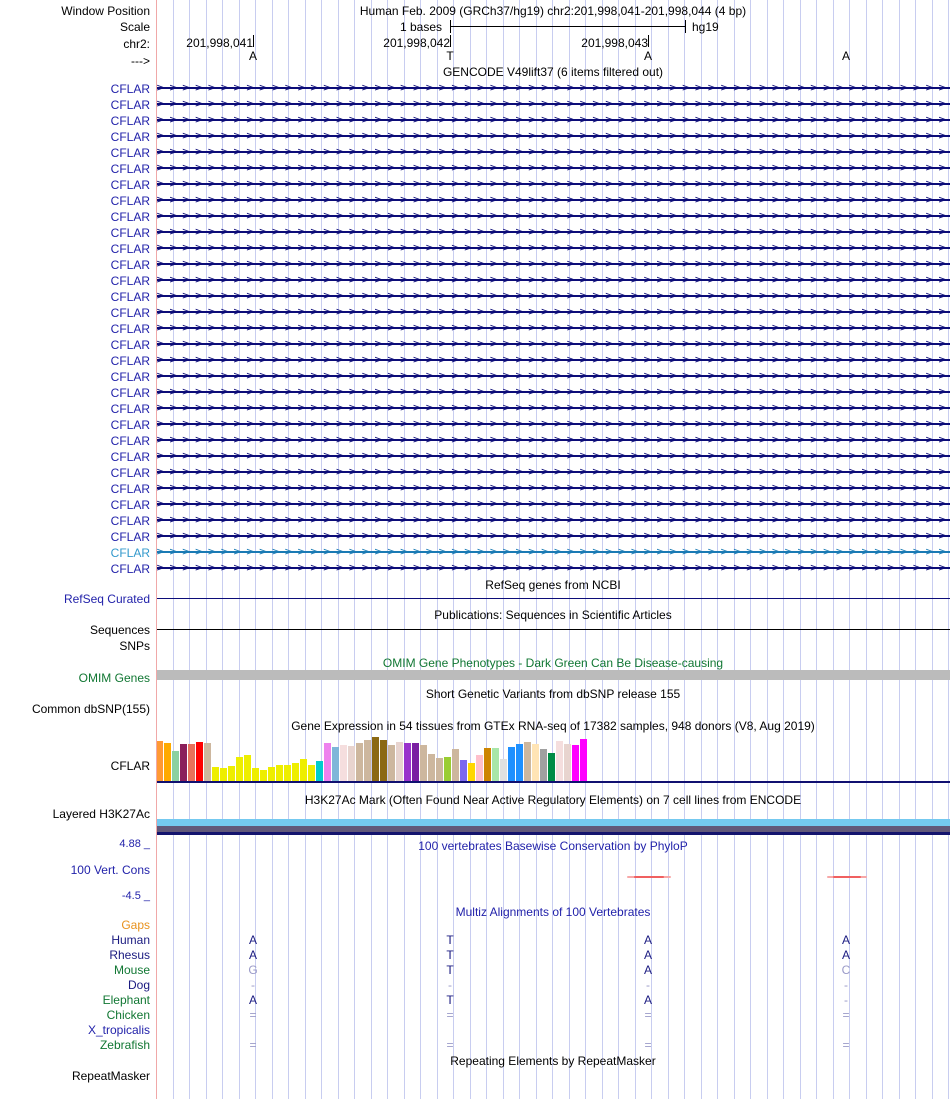 The width and height of the screenshot is (950, 1099). Describe the element at coordinates (130, 766) in the screenshot. I see `gtex-track-label: CFLAR` at that location.